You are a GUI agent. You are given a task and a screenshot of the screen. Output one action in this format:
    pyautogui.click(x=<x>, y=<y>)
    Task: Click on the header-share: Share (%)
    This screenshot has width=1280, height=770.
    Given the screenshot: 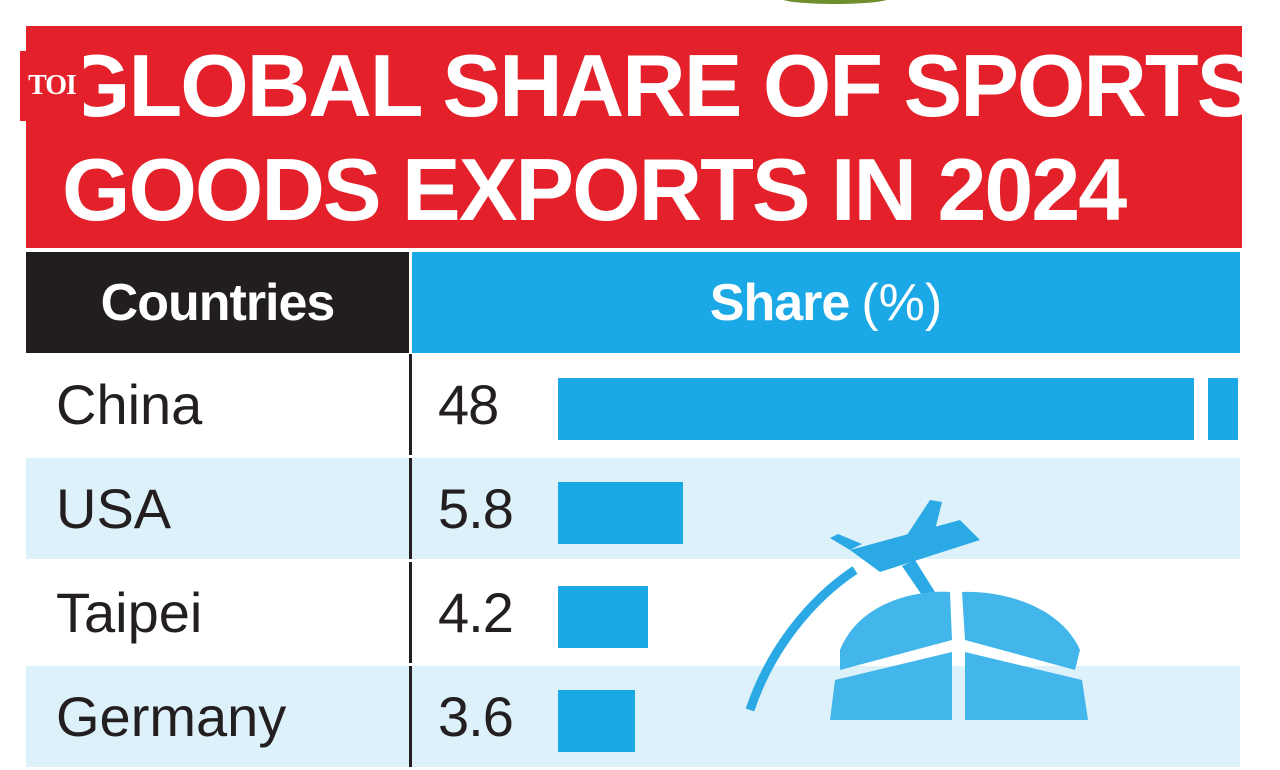 What is the action you would take?
    pyautogui.click(x=826, y=302)
    